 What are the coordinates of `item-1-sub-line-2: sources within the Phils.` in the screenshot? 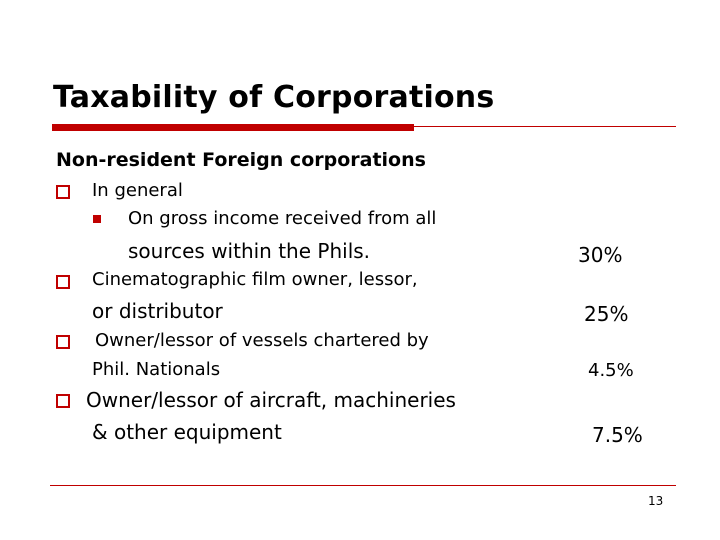 It's located at (249, 251).